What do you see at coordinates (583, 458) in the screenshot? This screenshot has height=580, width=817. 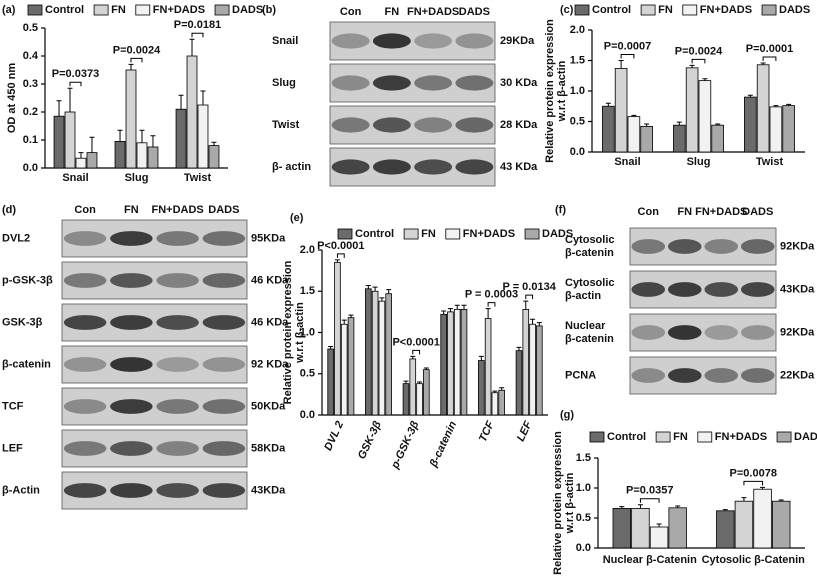 I see `y-tick-label: 1.5` at bounding box center [583, 458].